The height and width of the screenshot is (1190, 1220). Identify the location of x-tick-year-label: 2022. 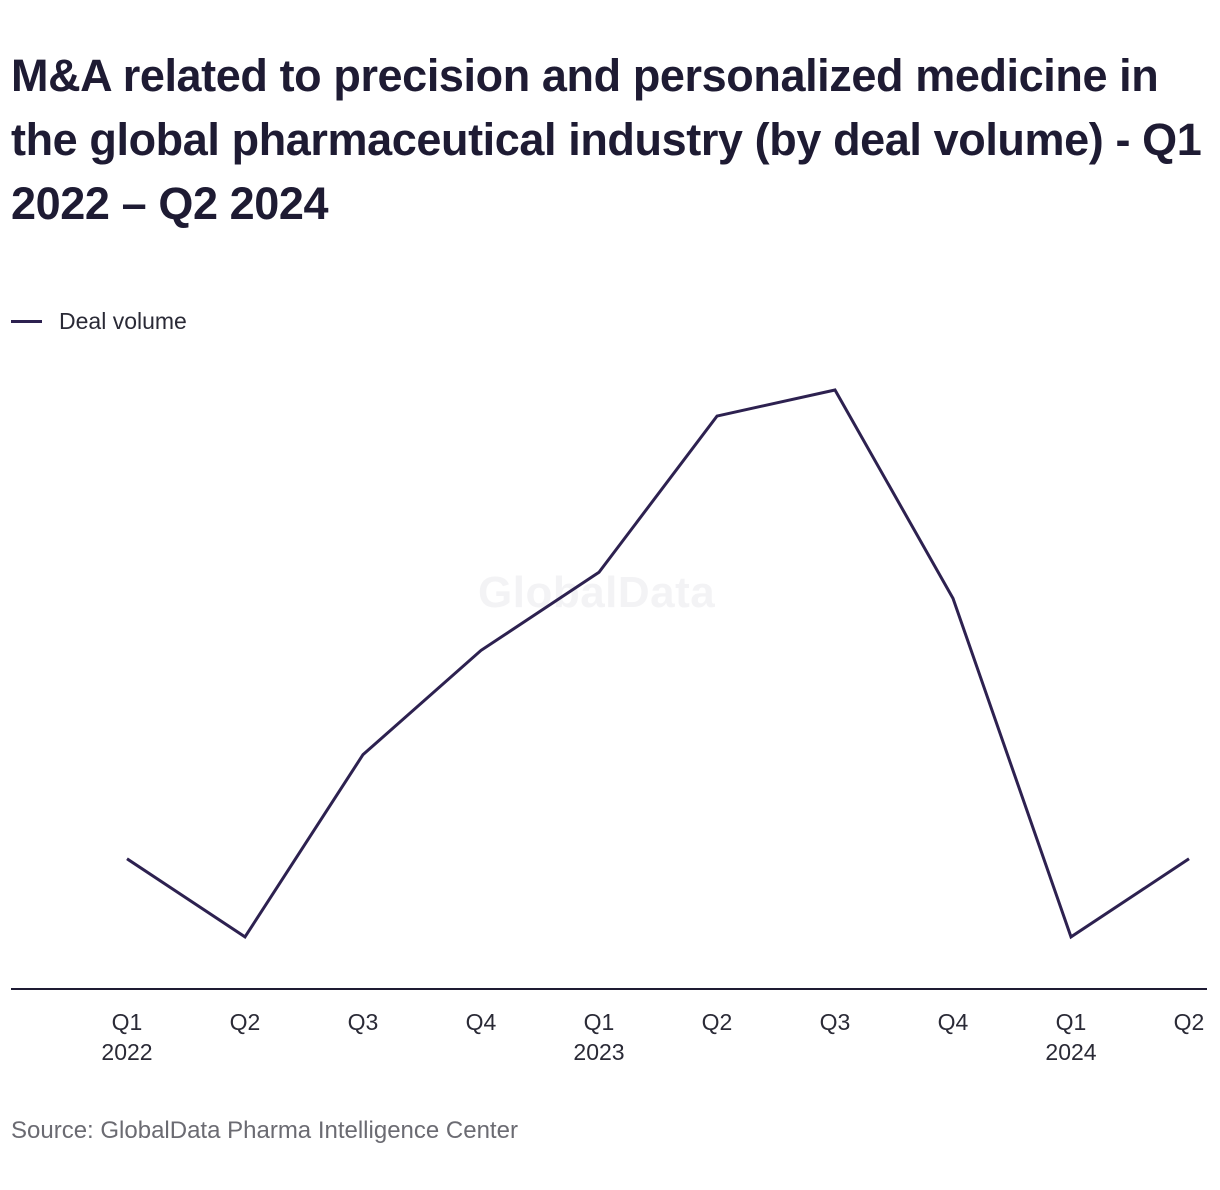
(126, 1052).